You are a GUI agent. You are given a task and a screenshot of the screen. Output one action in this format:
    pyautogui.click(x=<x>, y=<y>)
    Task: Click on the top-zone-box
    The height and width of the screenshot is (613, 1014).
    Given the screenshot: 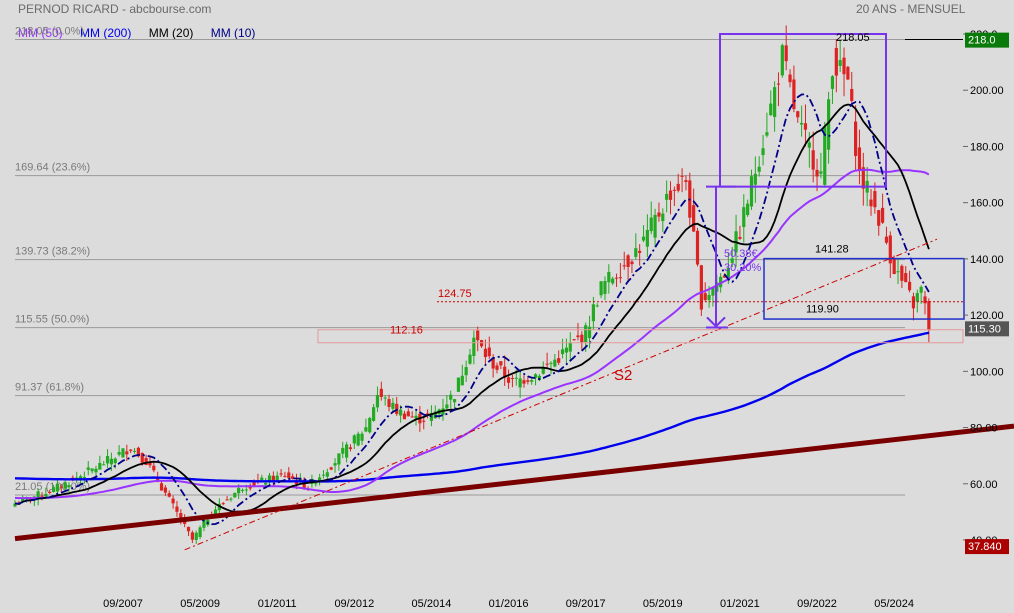 What is the action you would take?
    pyautogui.click(x=803, y=110)
    